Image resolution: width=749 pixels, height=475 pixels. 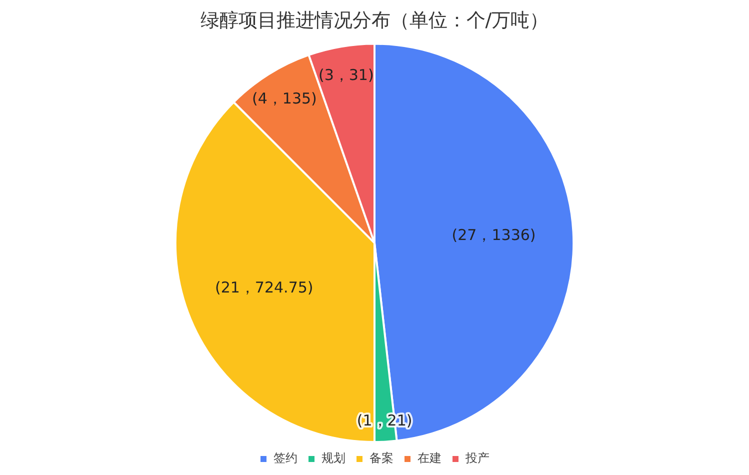 What do you see at coordinates (334, 458) in the screenshot?
I see `legend-label: 规划` at bounding box center [334, 458].